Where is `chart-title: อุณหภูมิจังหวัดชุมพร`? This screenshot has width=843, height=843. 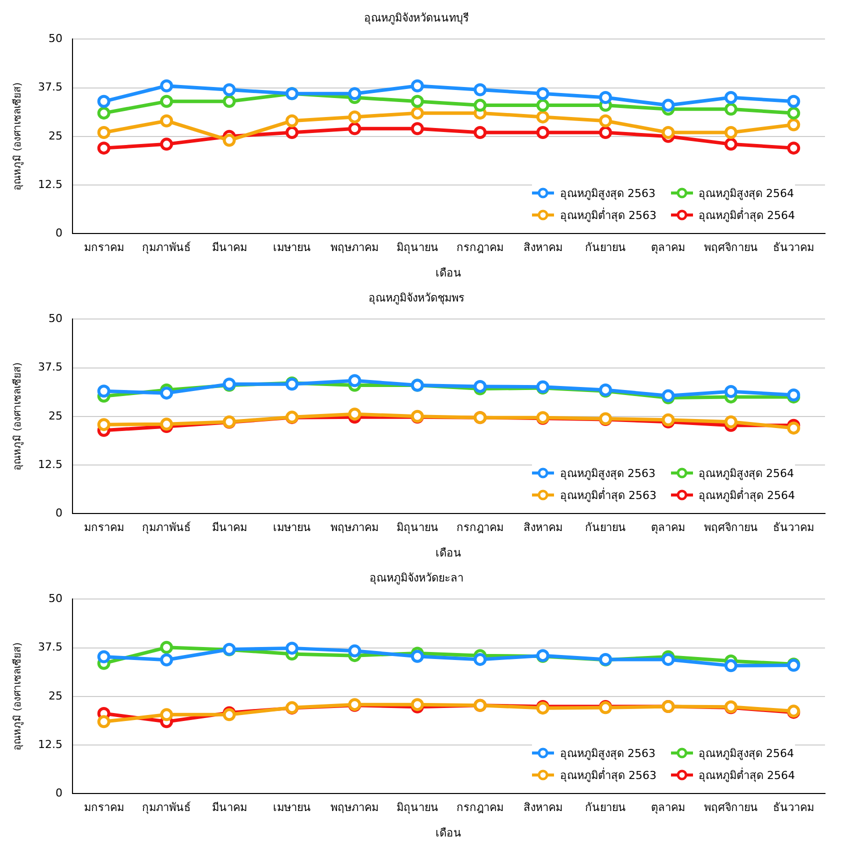
chart-title: อุณหภูมิจังหวัดชุมพร is located at coordinates (416, 297).